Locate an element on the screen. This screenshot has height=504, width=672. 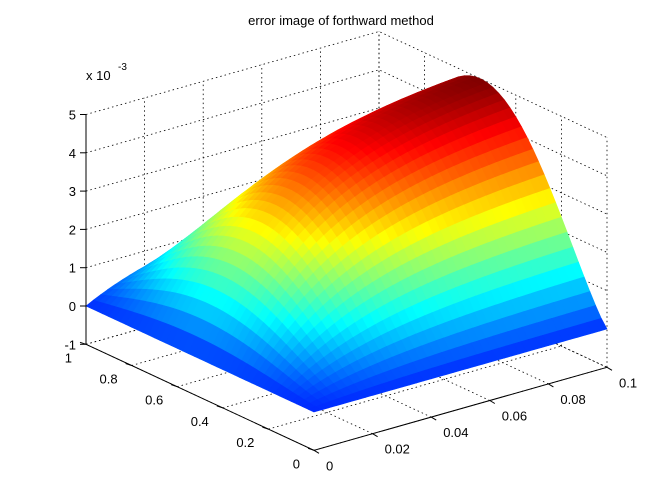
x-tick-label: 0.1 is located at coordinates (628, 382).